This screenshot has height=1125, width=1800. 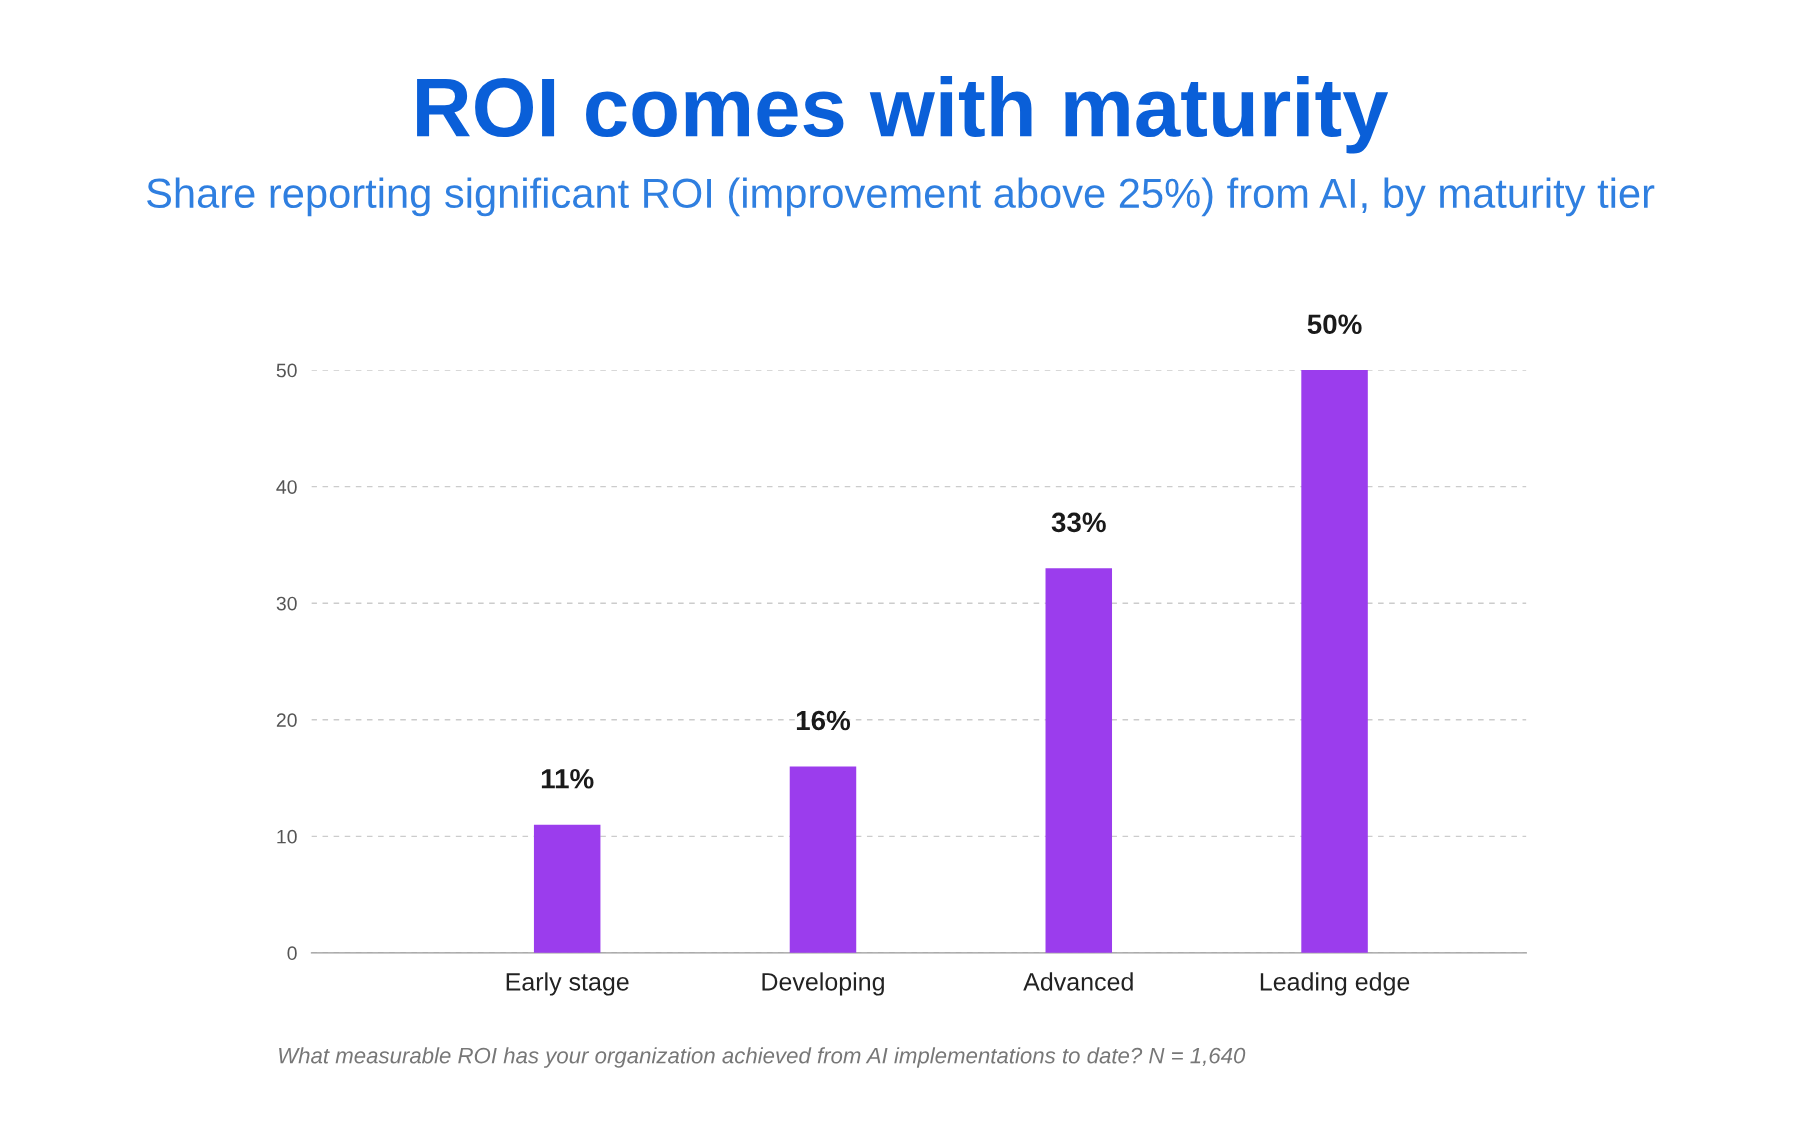 I want to click on y-tick-label: 50, so click(x=286, y=370).